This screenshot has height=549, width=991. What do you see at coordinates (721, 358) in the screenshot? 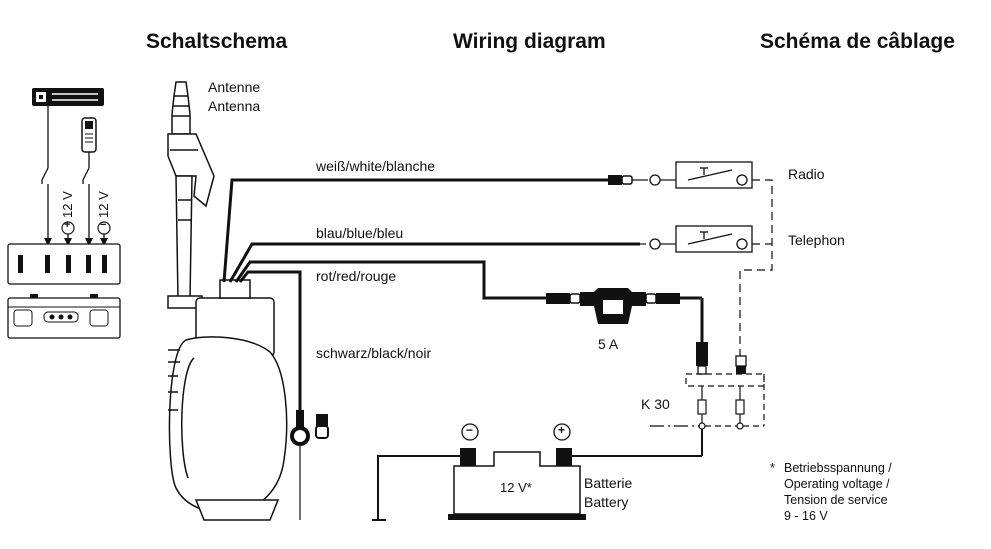
I see `k30-connectors` at bounding box center [721, 358].